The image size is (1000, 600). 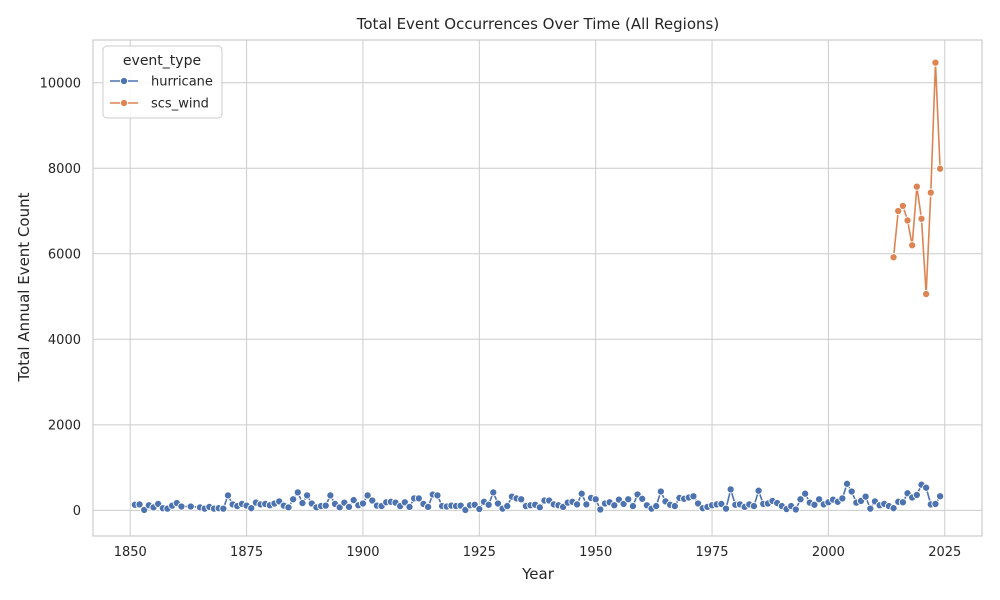 What do you see at coordinates (182, 82) in the screenshot?
I see `legend-label: hurricane` at bounding box center [182, 82].